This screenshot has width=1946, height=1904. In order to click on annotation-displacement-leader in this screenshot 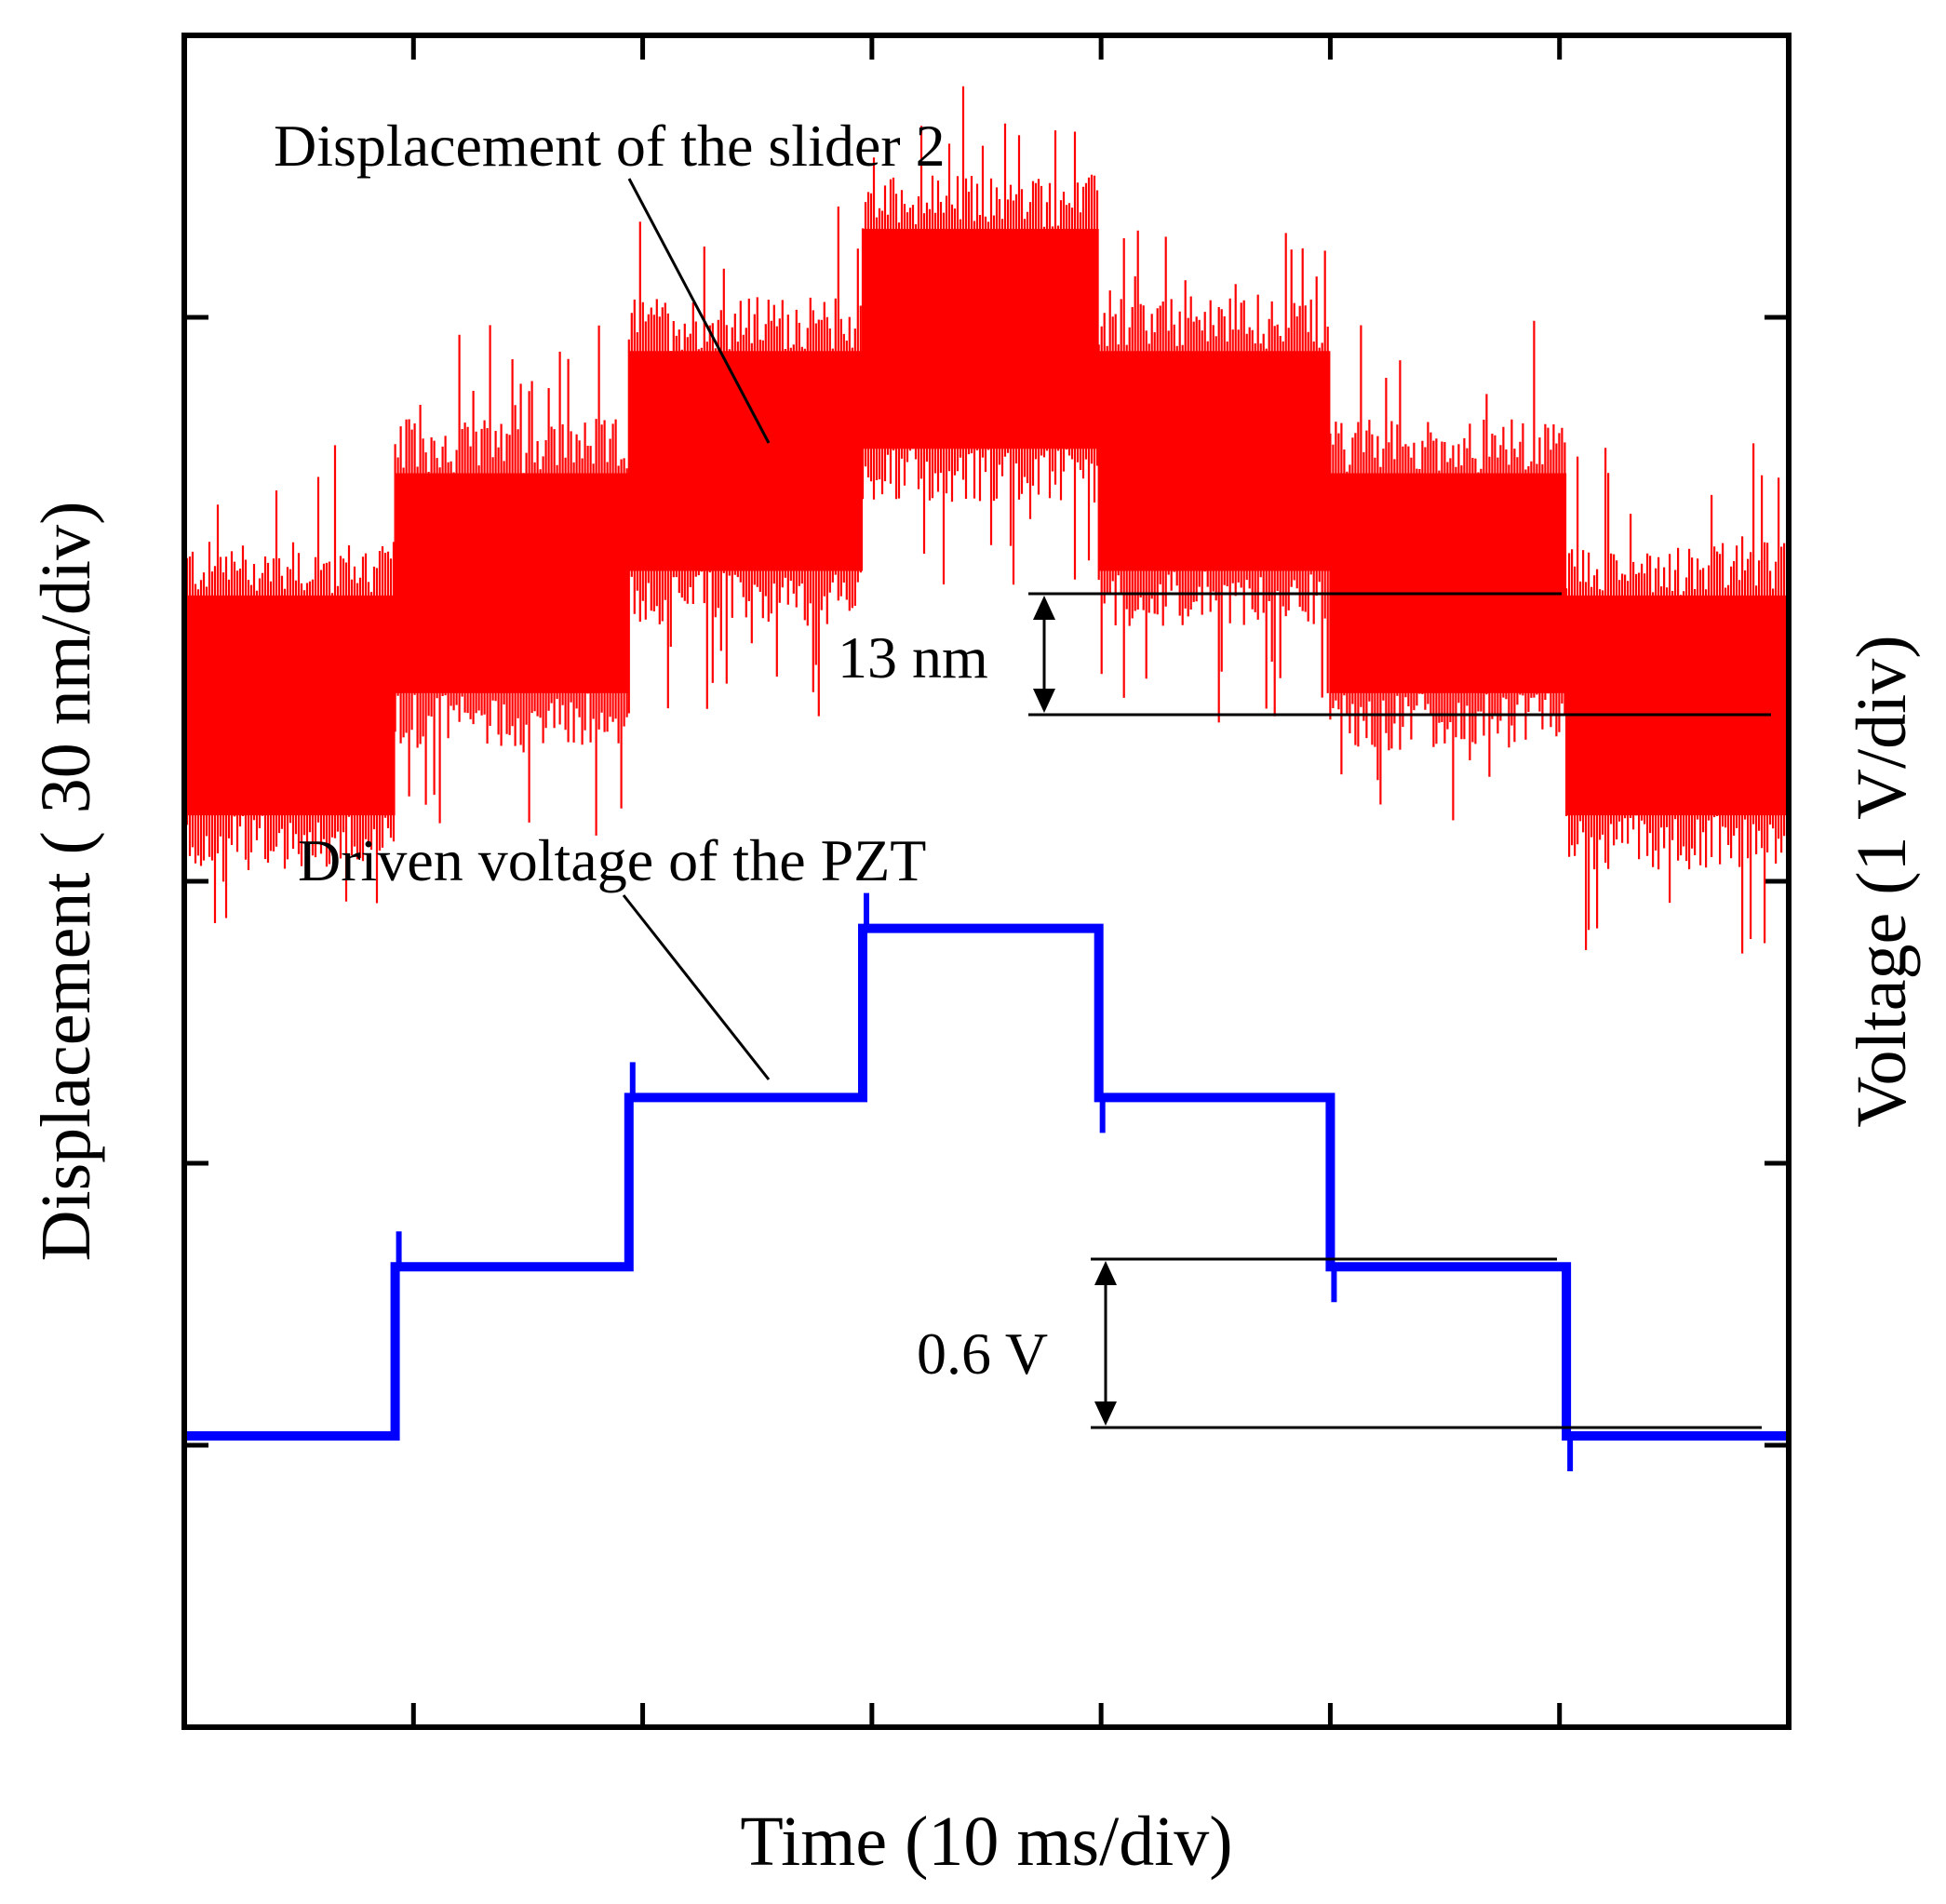, I will do `click(699, 311)`.